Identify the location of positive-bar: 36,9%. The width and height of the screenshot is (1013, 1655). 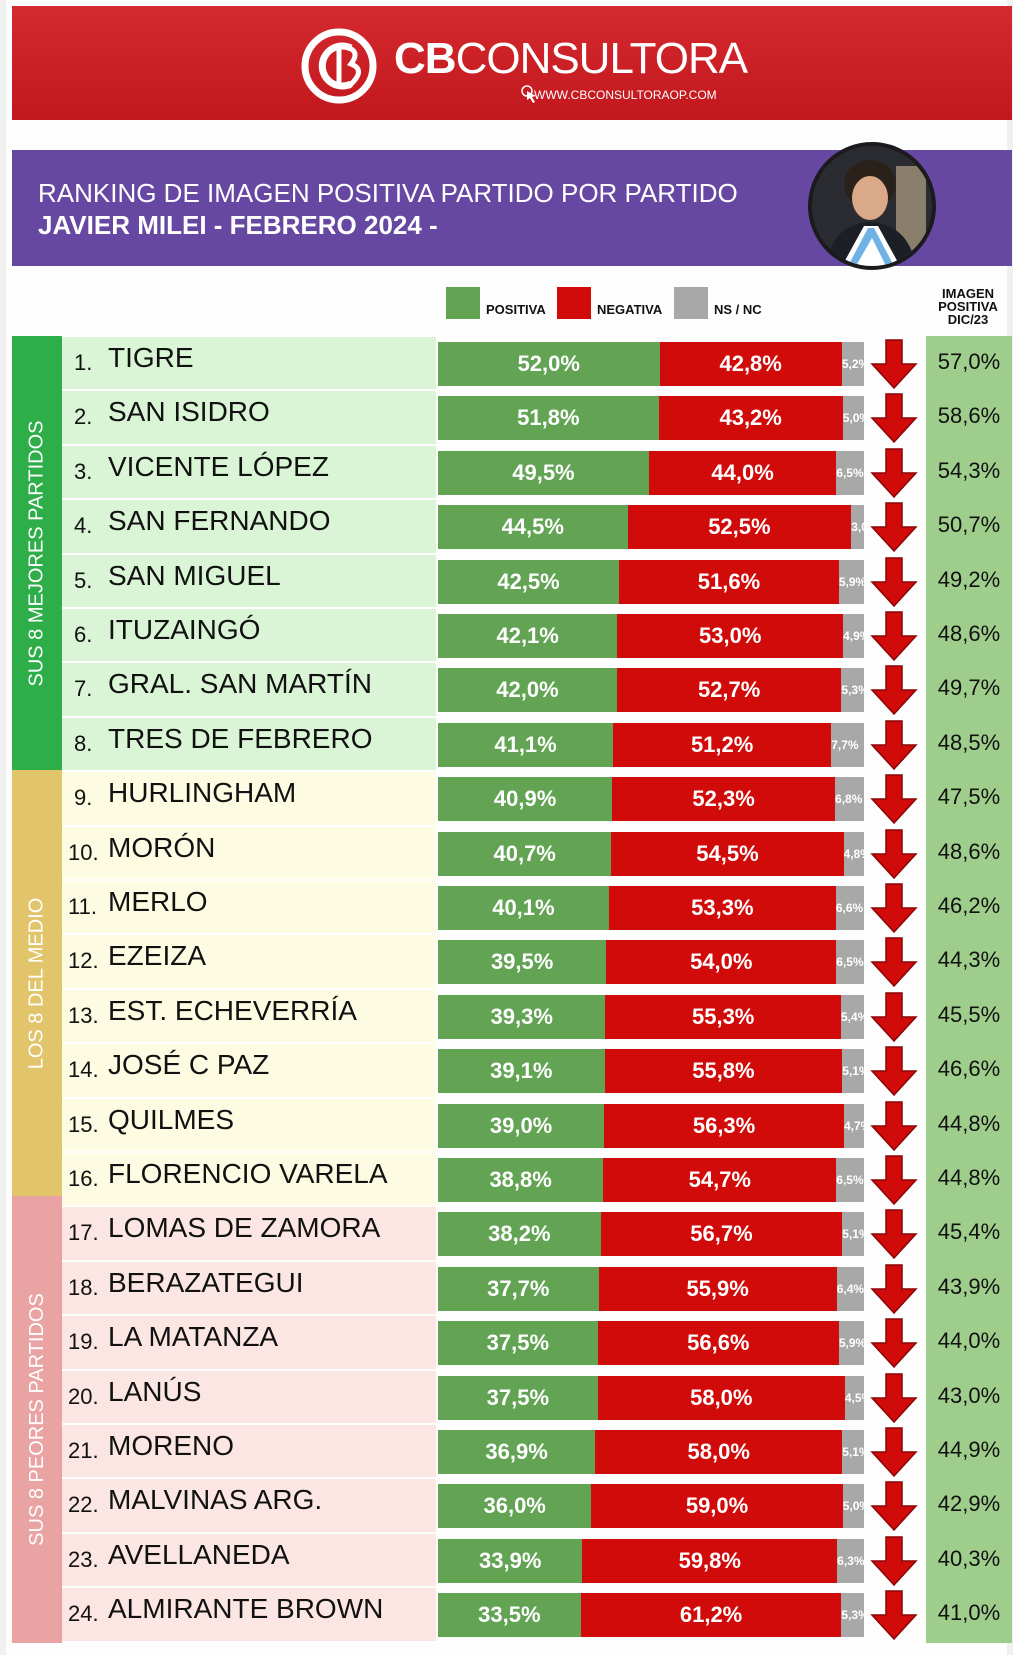
(517, 1452).